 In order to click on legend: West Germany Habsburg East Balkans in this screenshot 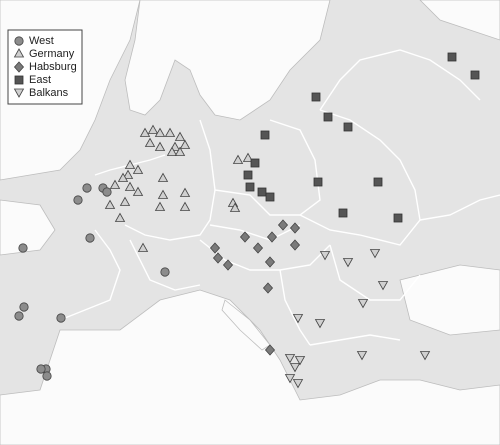, I will do `click(45, 67)`.